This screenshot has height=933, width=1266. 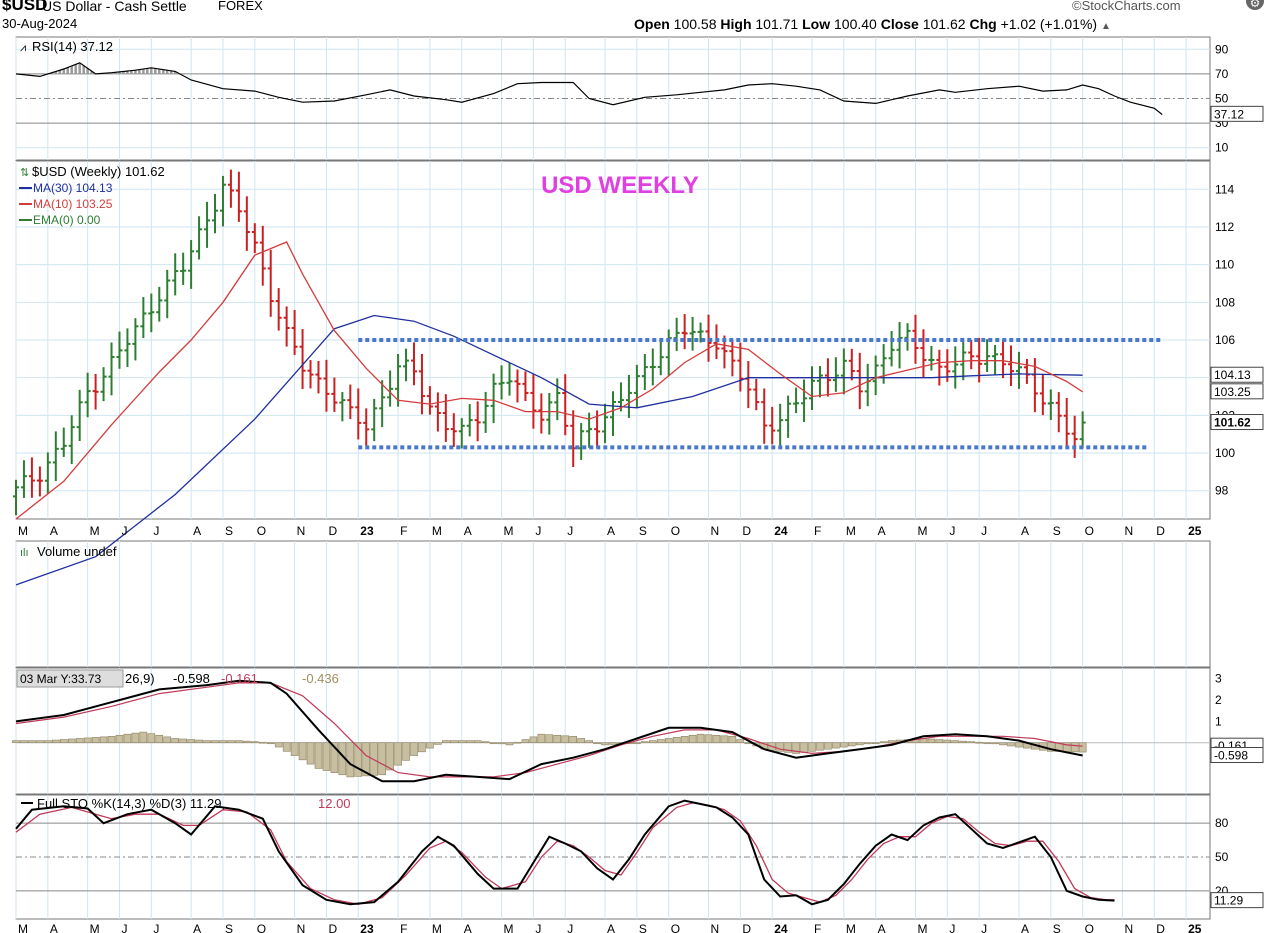 What do you see at coordinates (1160, 531) in the screenshot?
I see `month-label-top-33: D` at bounding box center [1160, 531].